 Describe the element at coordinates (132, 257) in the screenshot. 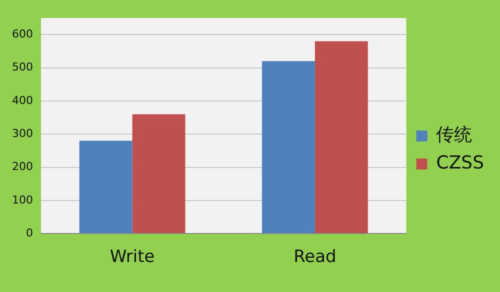

I see `x-tick-label: Write` at that location.